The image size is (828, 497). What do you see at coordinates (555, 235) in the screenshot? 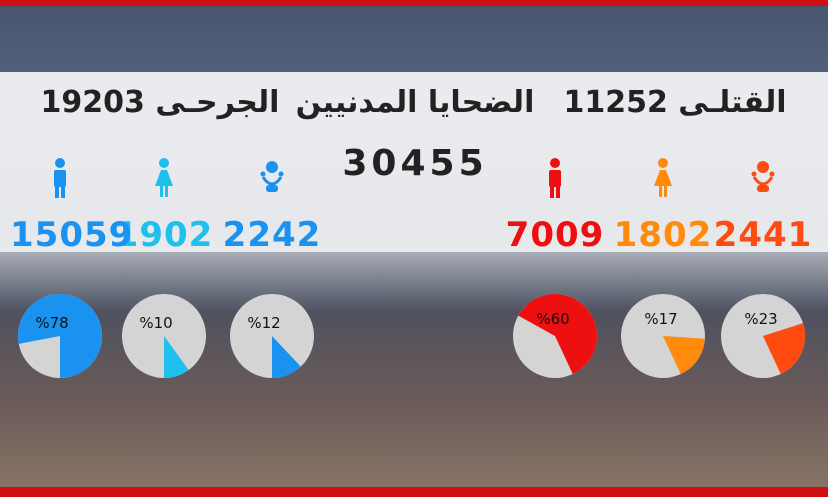
I see `killed-man-count: 7009` at bounding box center [555, 235].